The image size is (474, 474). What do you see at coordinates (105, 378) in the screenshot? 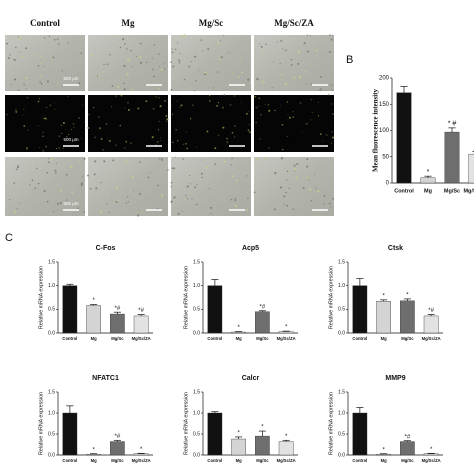
I see `chart-title: NFATC1` at bounding box center [105, 378].